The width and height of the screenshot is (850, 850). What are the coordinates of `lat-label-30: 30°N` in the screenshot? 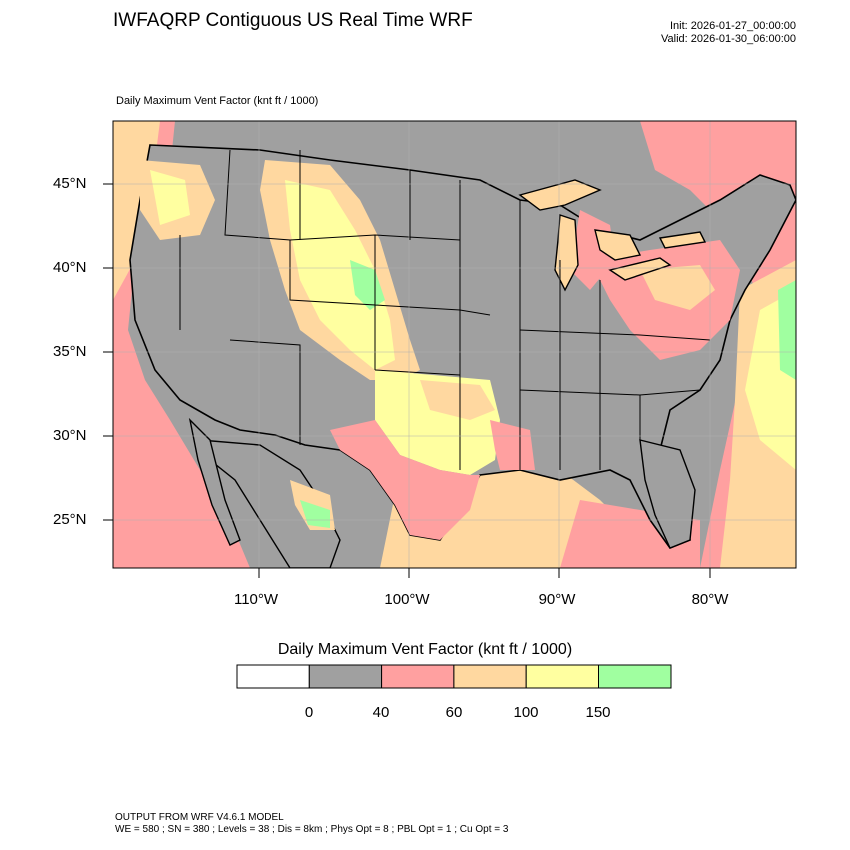 It's located at (70, 435).